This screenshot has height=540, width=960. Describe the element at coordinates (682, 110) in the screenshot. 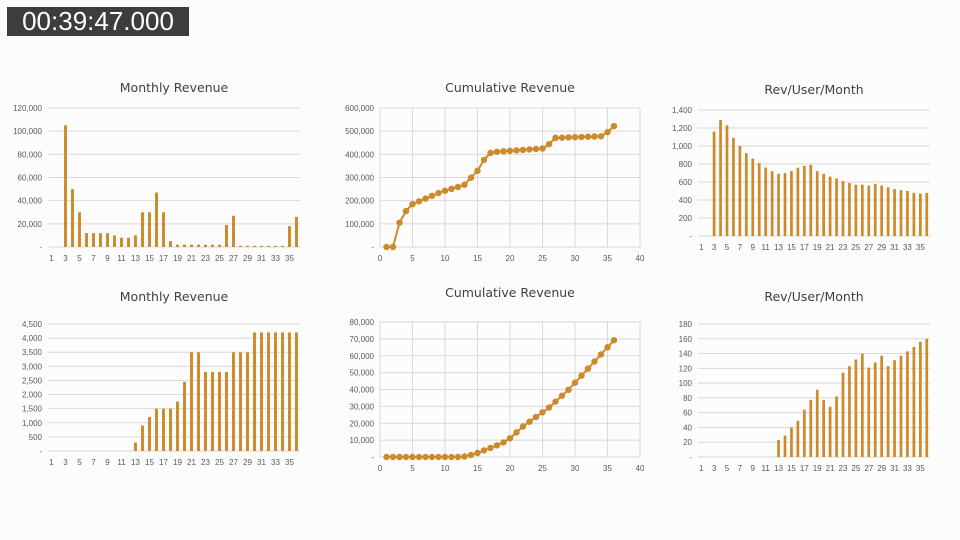

I see `y-tick-label: 1,400` at that location.